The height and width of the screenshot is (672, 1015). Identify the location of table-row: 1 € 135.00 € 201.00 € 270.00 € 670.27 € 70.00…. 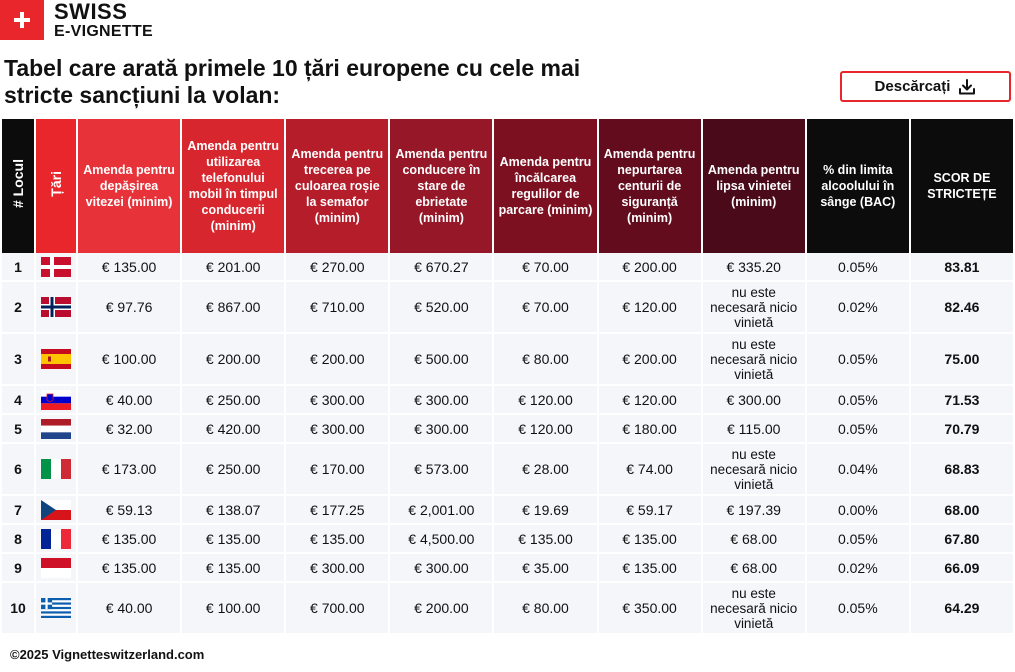
(507, 267).